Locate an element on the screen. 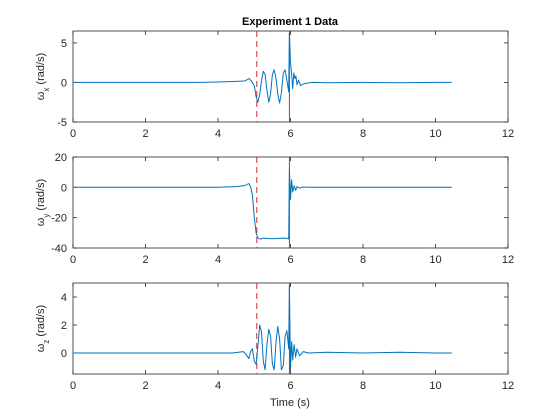 Image resolution: width=560 pixels, height=420 pixels. y-axis-label-subscript: y is located at coordinates (46, 216).